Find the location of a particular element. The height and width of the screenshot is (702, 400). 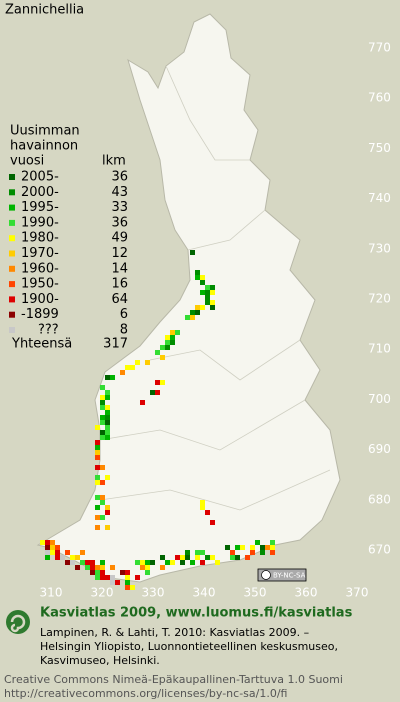

badge-box is located at coordinates (282, 575).